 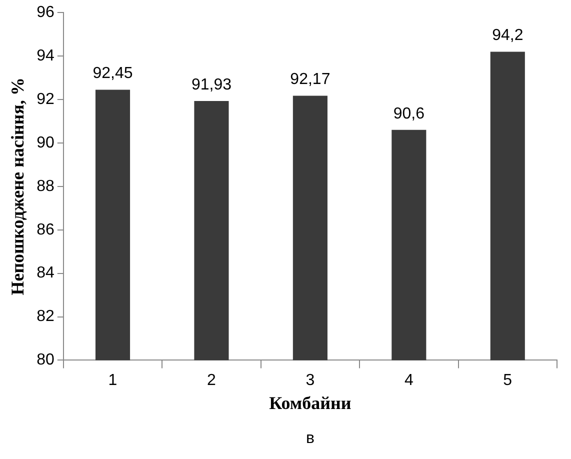 What do you see at coordinates (310, 381) in the screenshot?
I see `x-tick-label: 3` at bounding box center [310, 381].